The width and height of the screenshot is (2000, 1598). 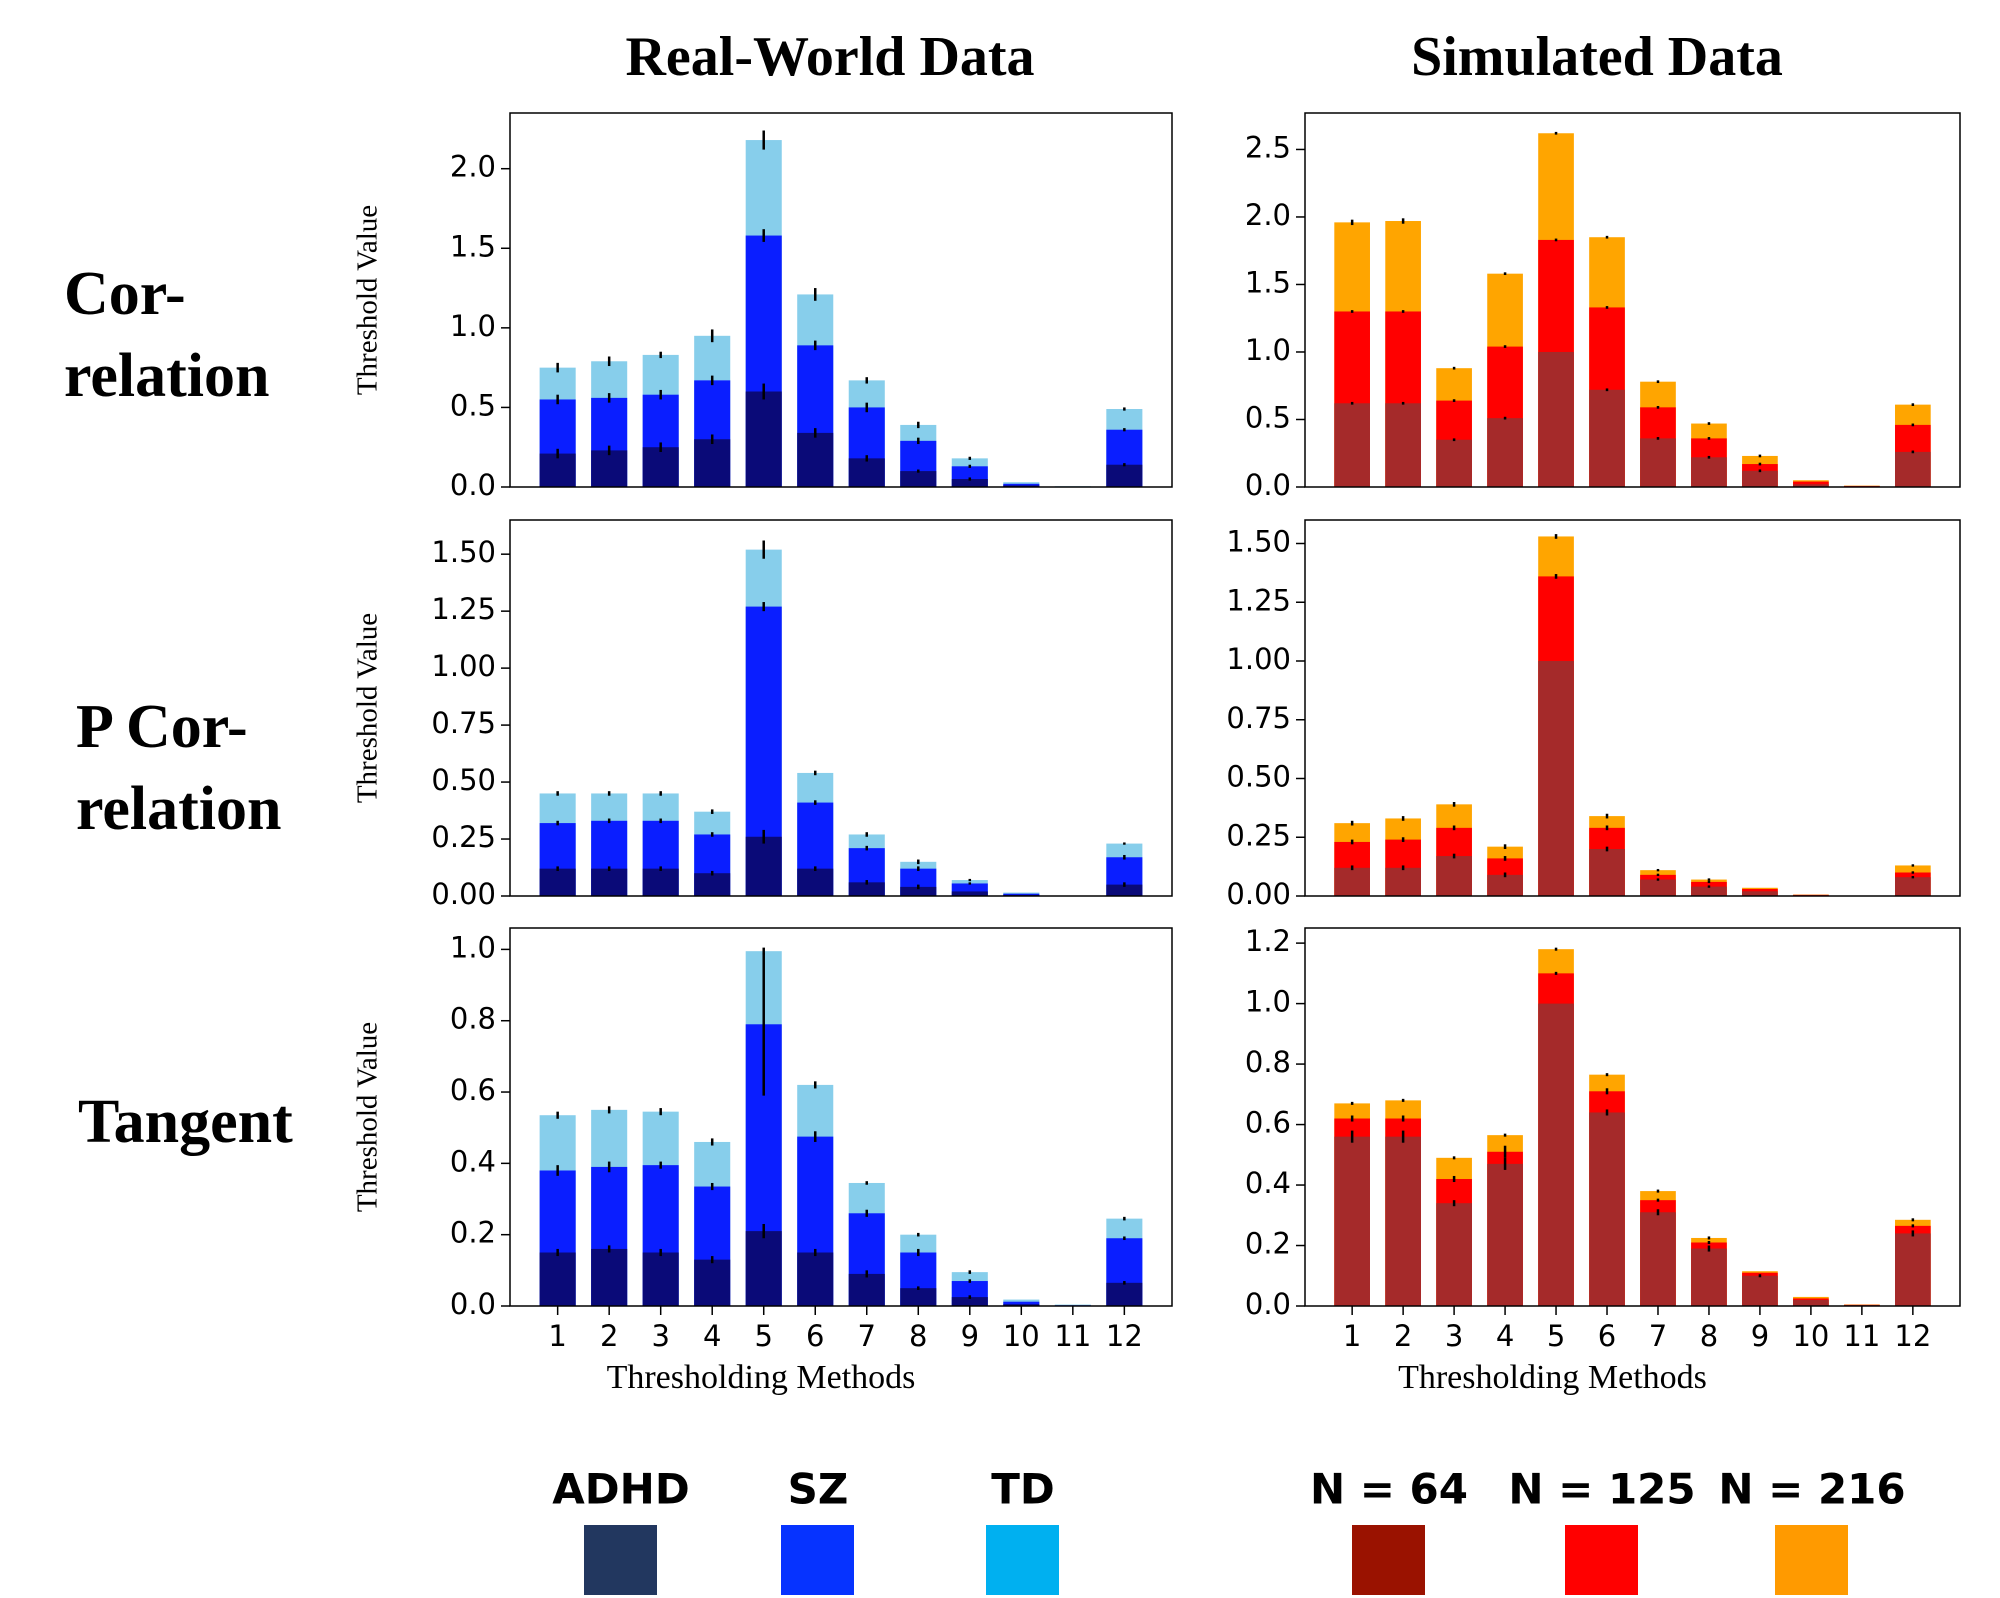 What do you see at coordinates (1258, 542) in the screenshot?
I see `y-tick-label: 1.50` at bounding box center [1258, 542].